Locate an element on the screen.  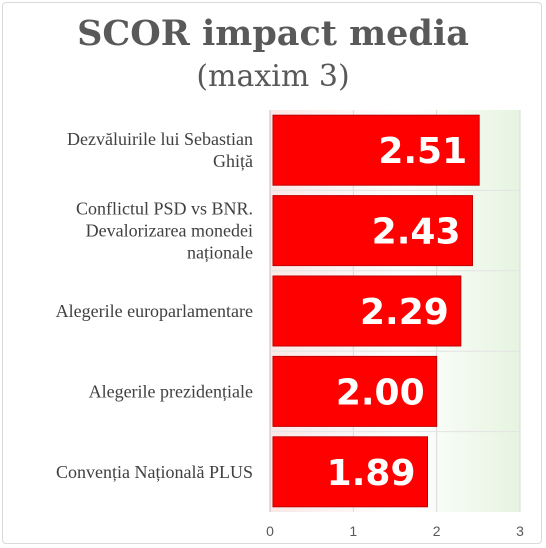
bar-value-label: 2.29 is located at coordinates (404, 312).